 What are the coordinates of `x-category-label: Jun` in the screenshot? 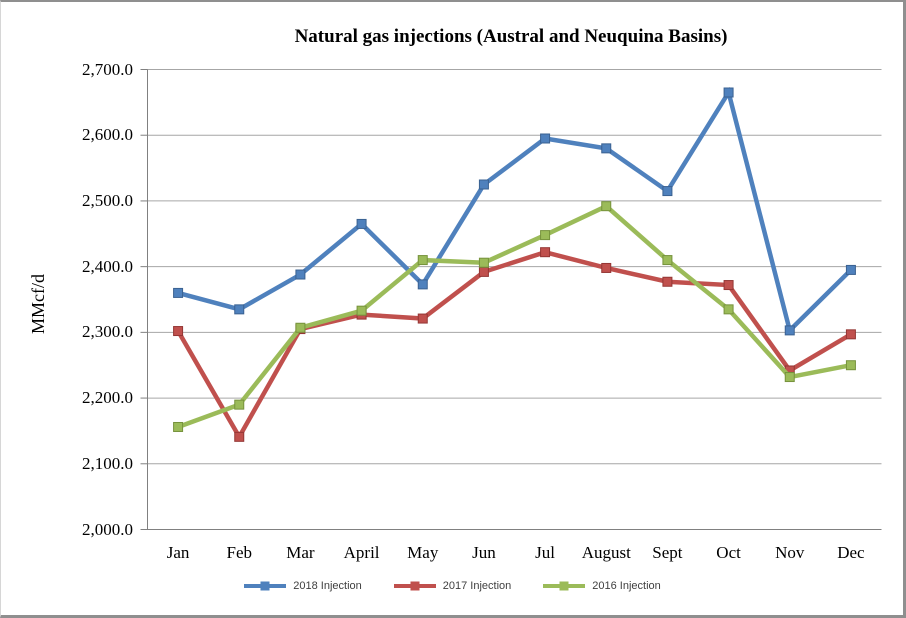 It's located at (484, 552).